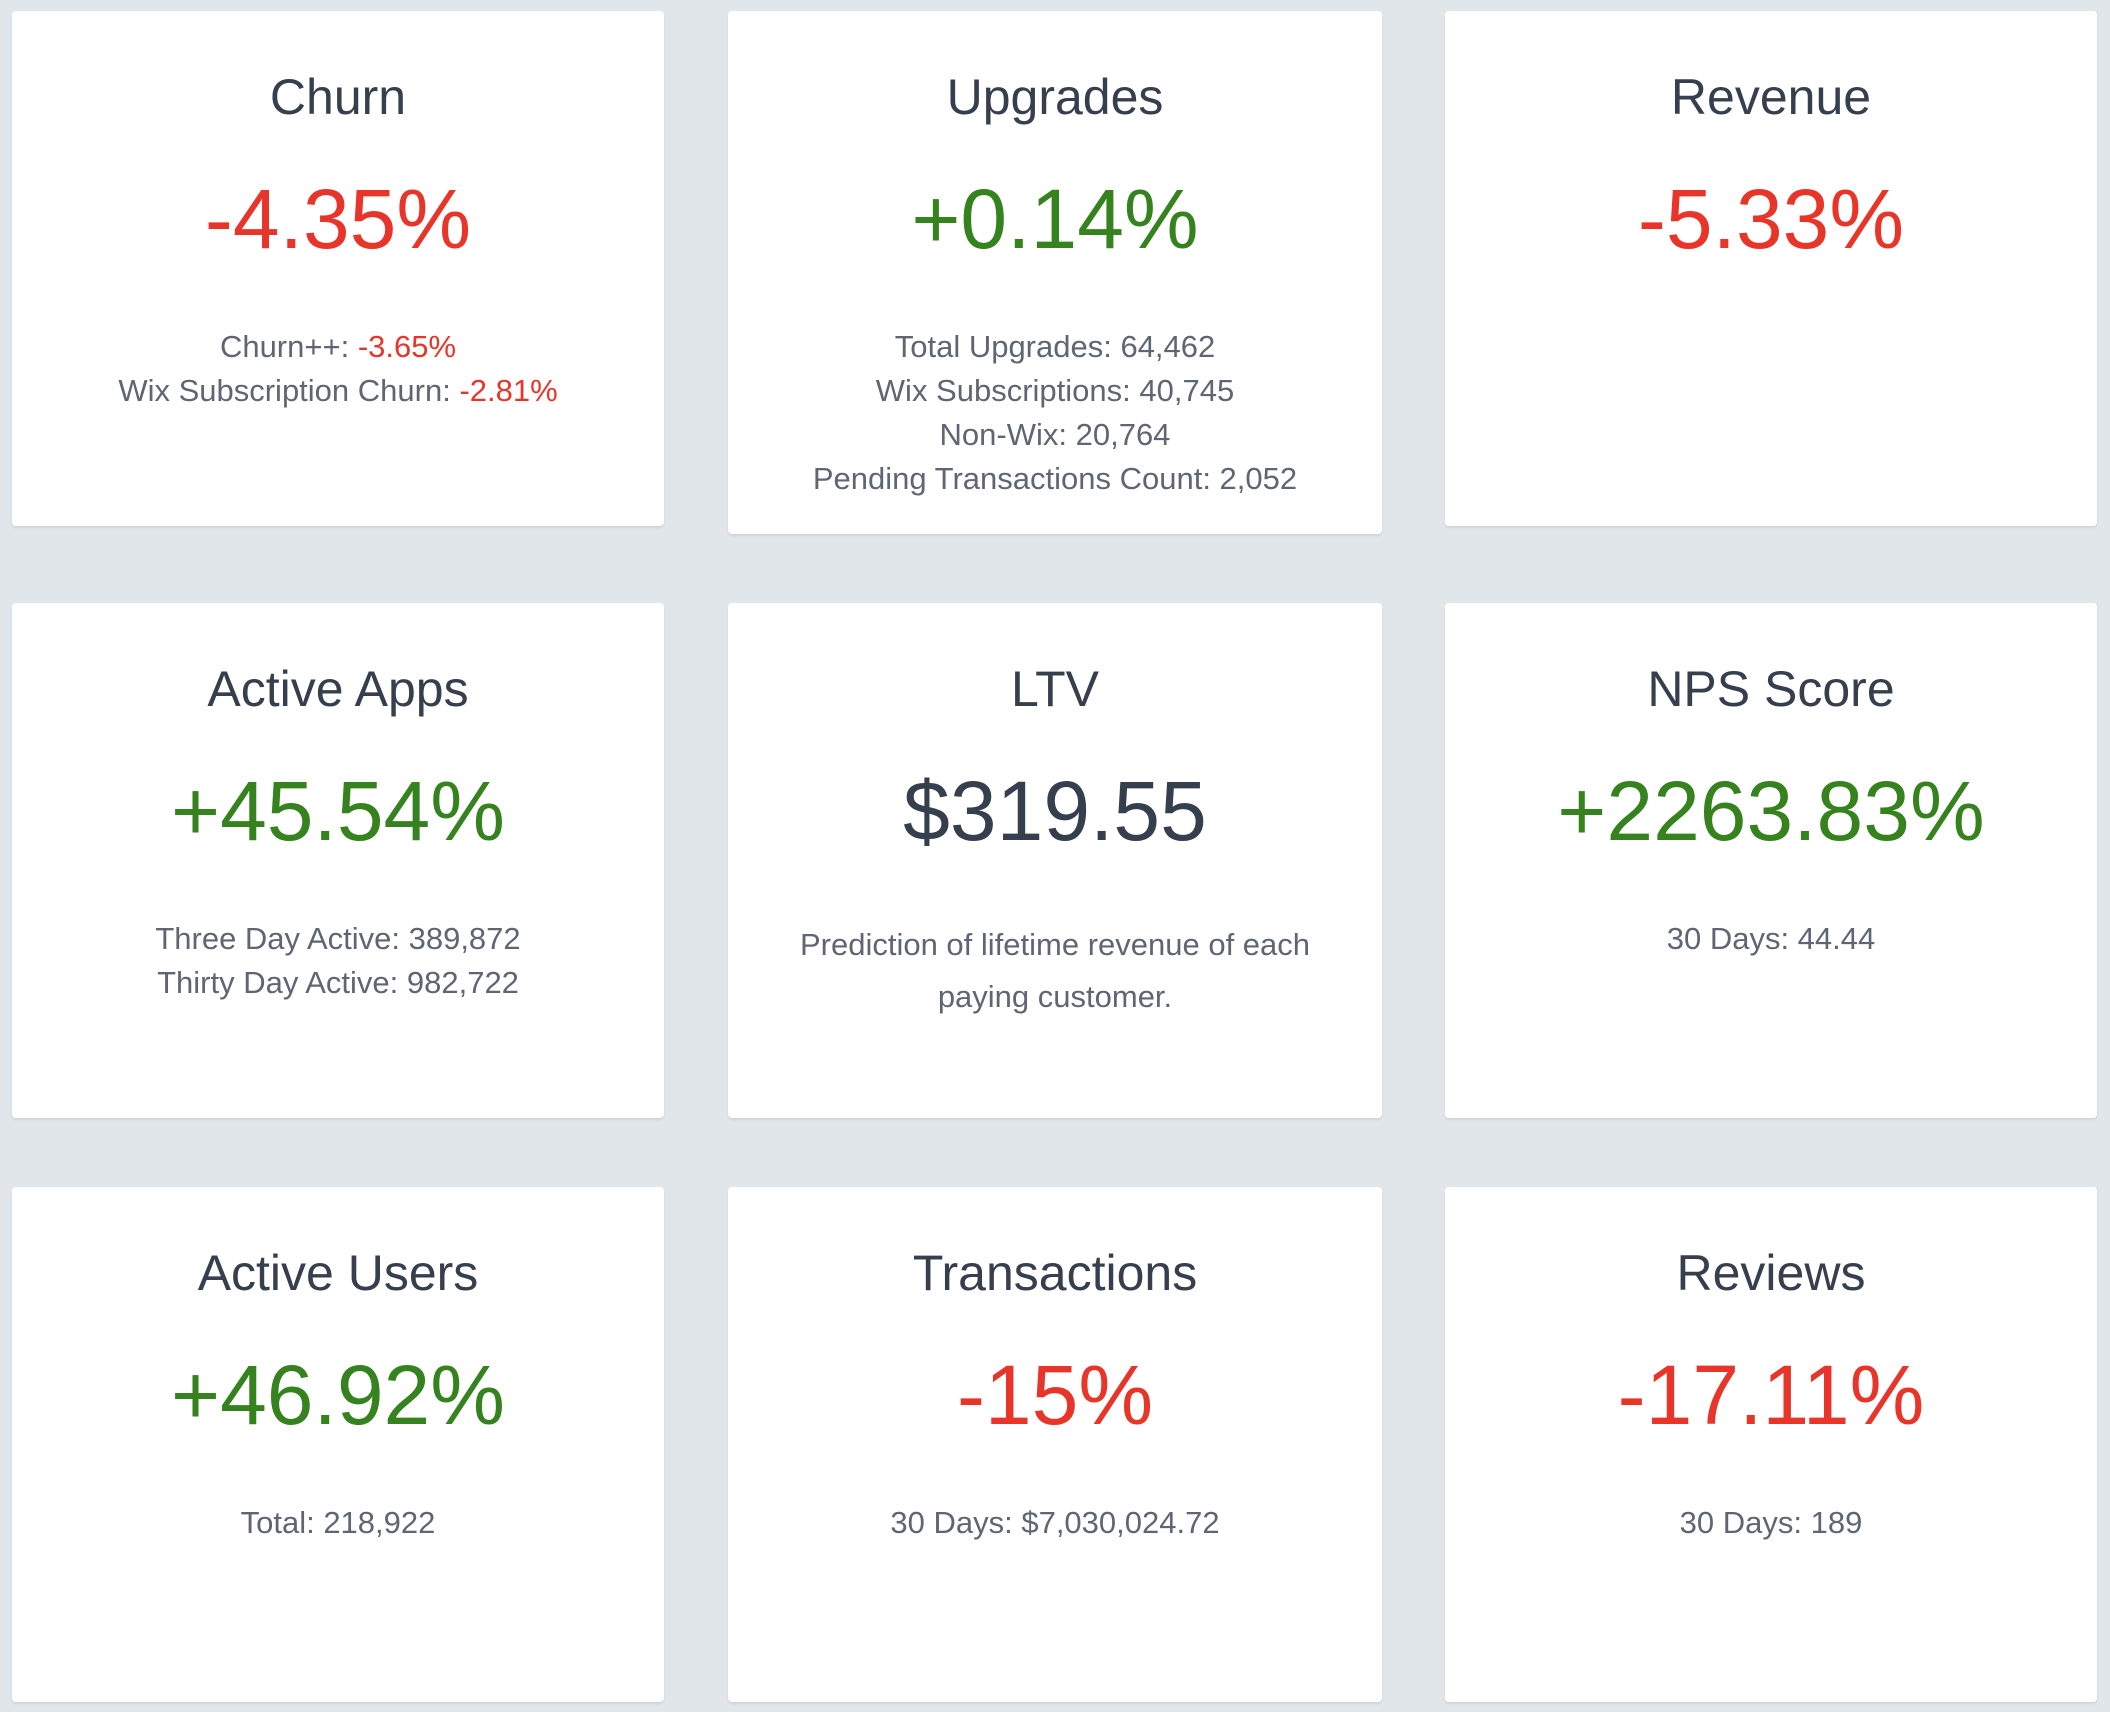  I want to click on detail-line: Three Day Active: 389,872, so click(338, 938).